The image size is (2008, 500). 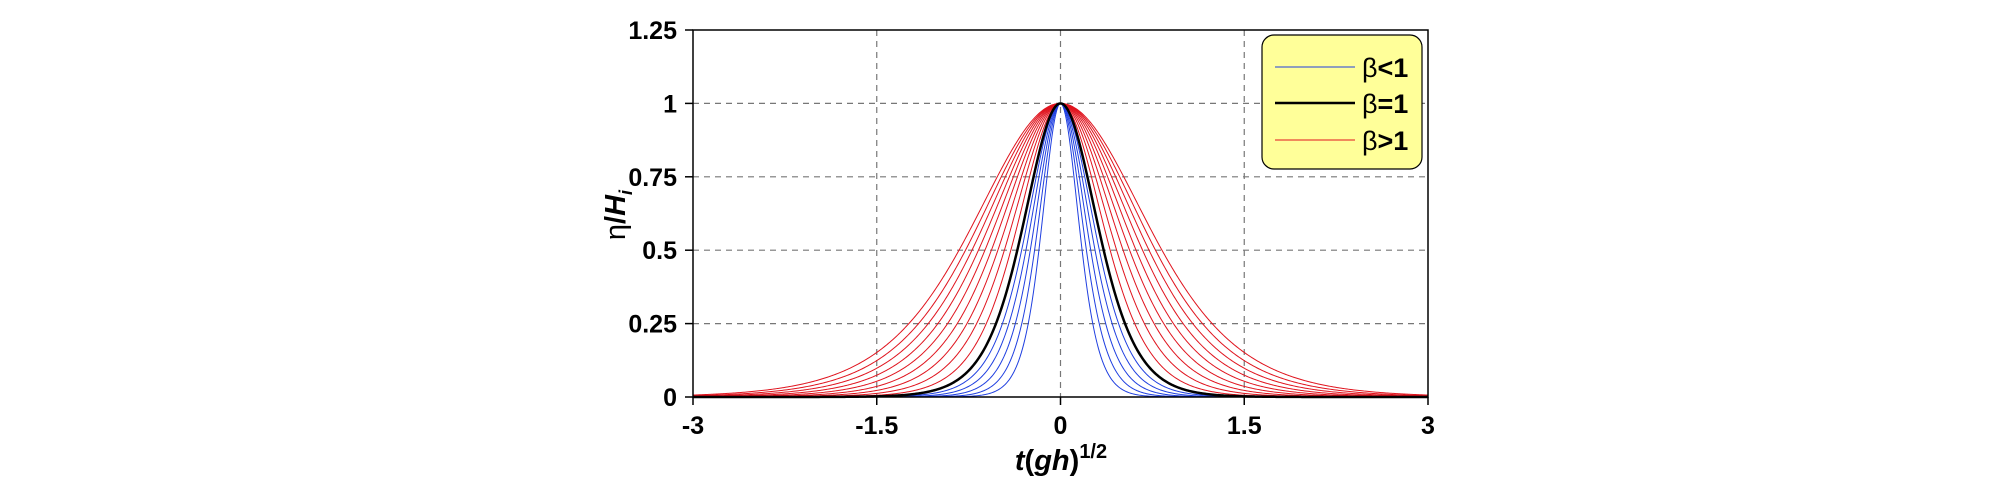 What do you see at coordinates (616, 205) in the screenshot?
I see `y-axis-H: H` at bounding box center [616, 205].